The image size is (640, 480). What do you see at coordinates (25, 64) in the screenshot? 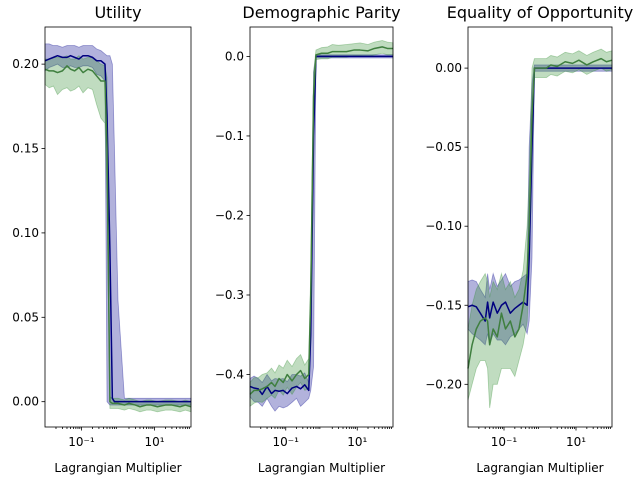
I see `y-tick-label: 0.20` at bounding box center [25, 64].